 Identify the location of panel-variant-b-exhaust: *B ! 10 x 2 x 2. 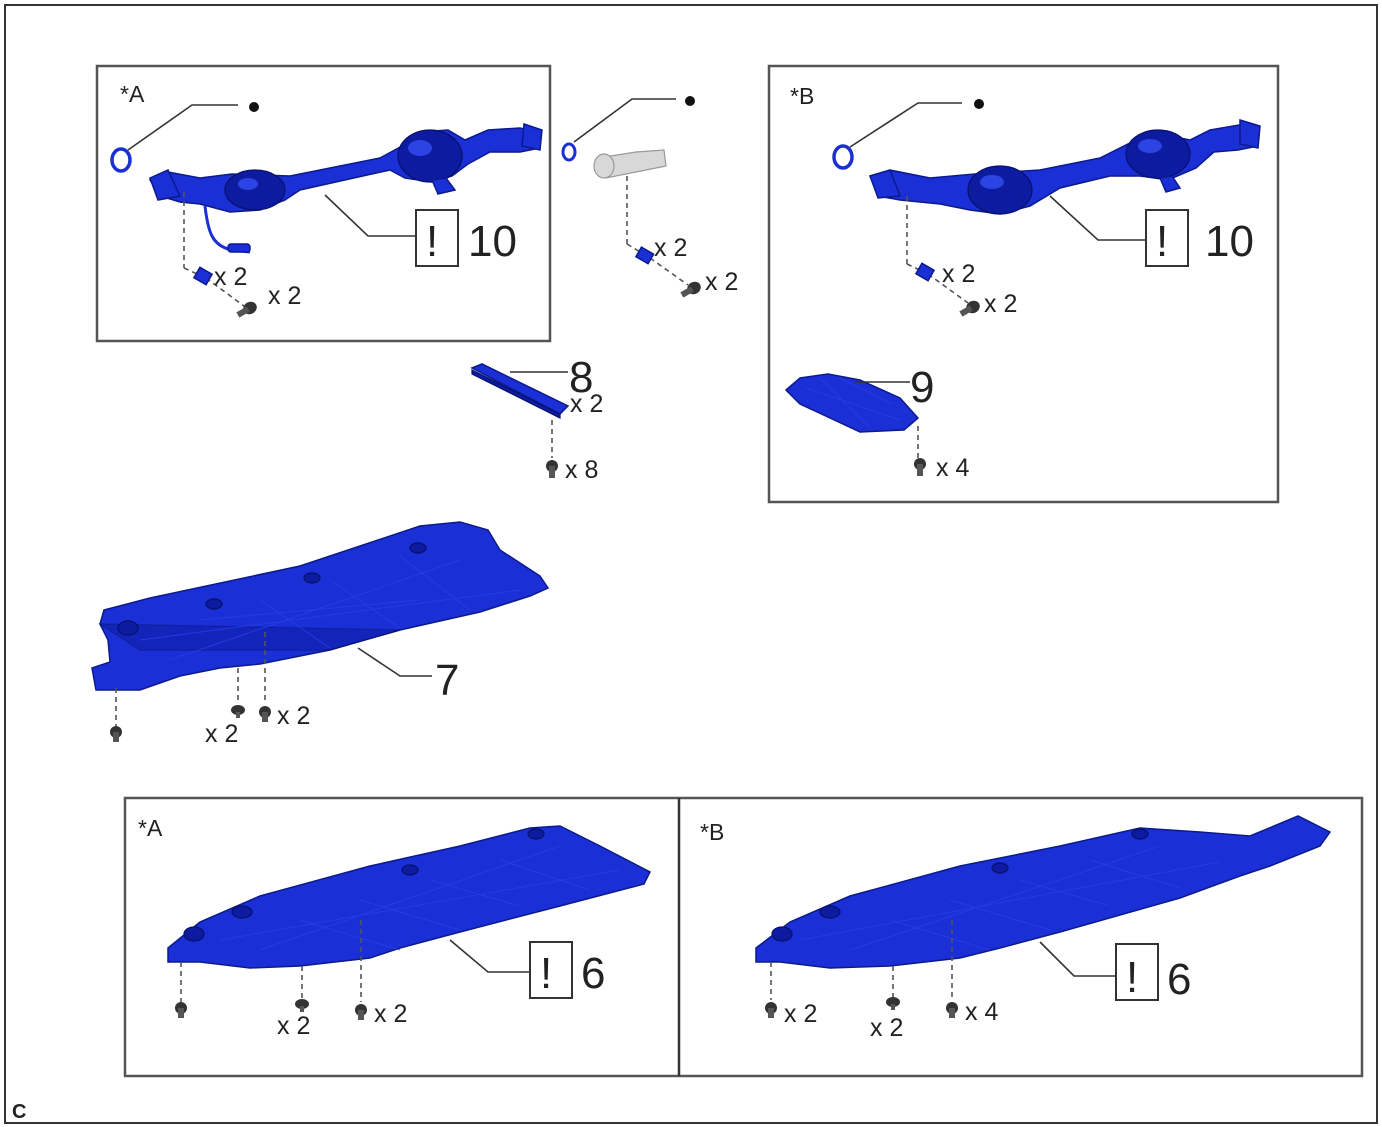
(1023, 284).